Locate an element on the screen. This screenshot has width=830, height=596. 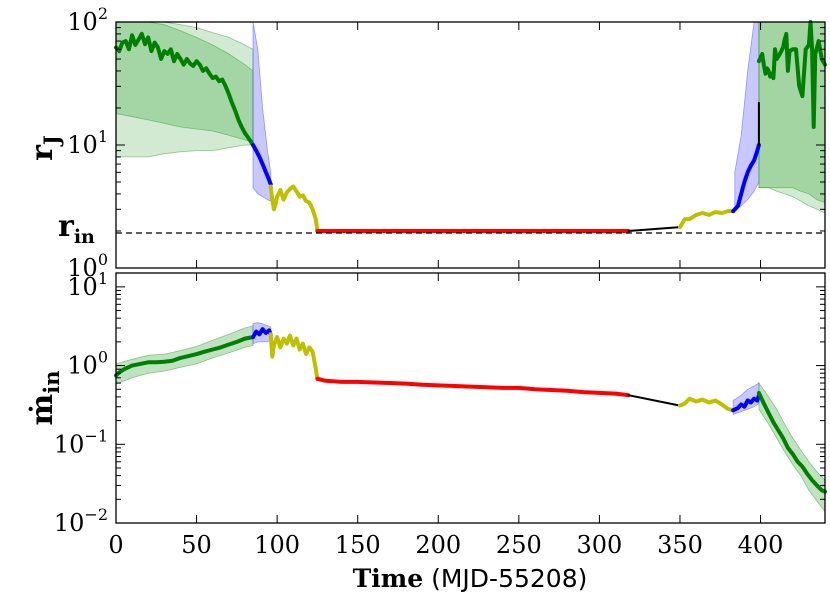
bottom-ytick-label-1: 10⁻¹ is located at coordinates (81, 442).